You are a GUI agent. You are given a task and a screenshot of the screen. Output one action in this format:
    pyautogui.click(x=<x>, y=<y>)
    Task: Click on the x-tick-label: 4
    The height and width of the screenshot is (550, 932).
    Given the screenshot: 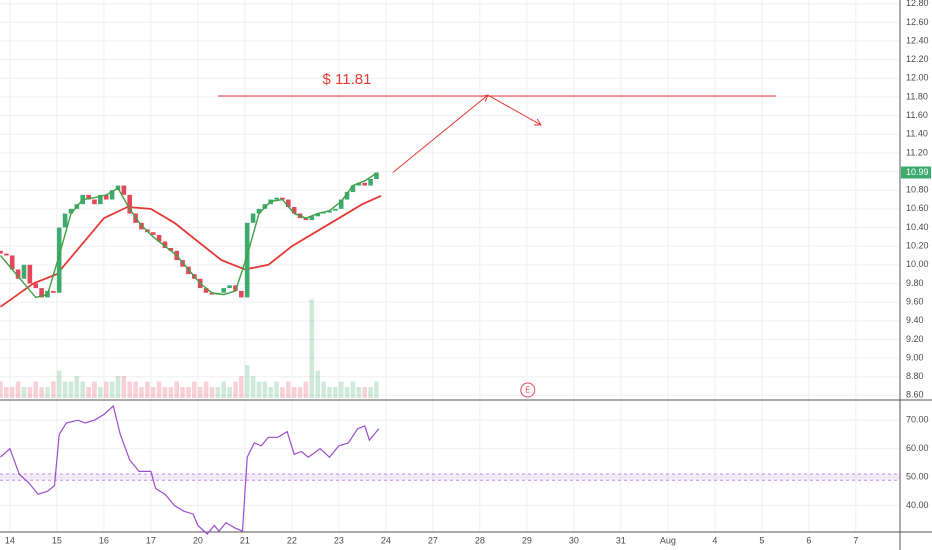 What is the action you would take?
    pyautogui.click(x=714, y=540)
    